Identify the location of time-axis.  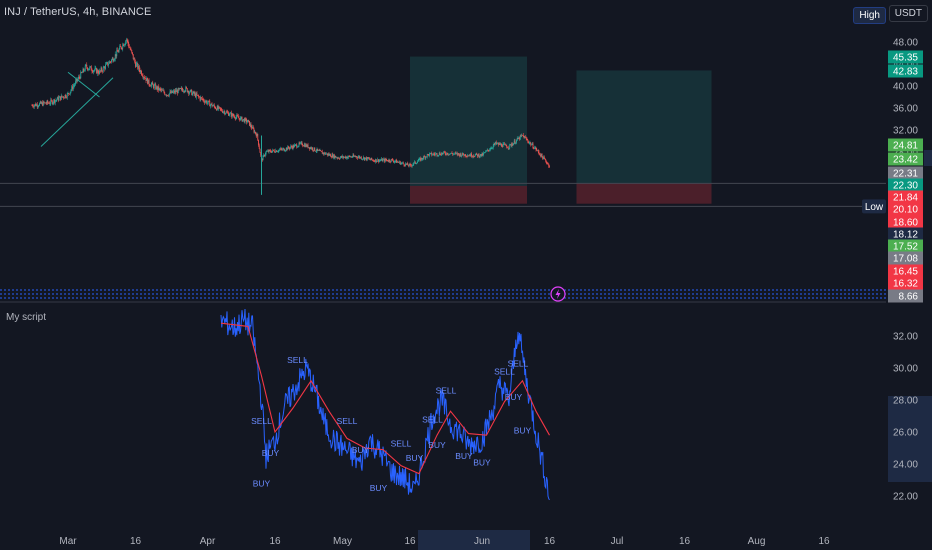
(466, 540).